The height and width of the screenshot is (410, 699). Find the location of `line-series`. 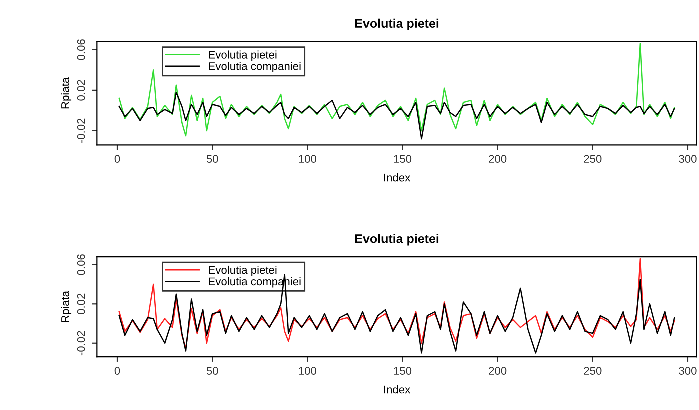

line-series is located at coordinates (397, 116).